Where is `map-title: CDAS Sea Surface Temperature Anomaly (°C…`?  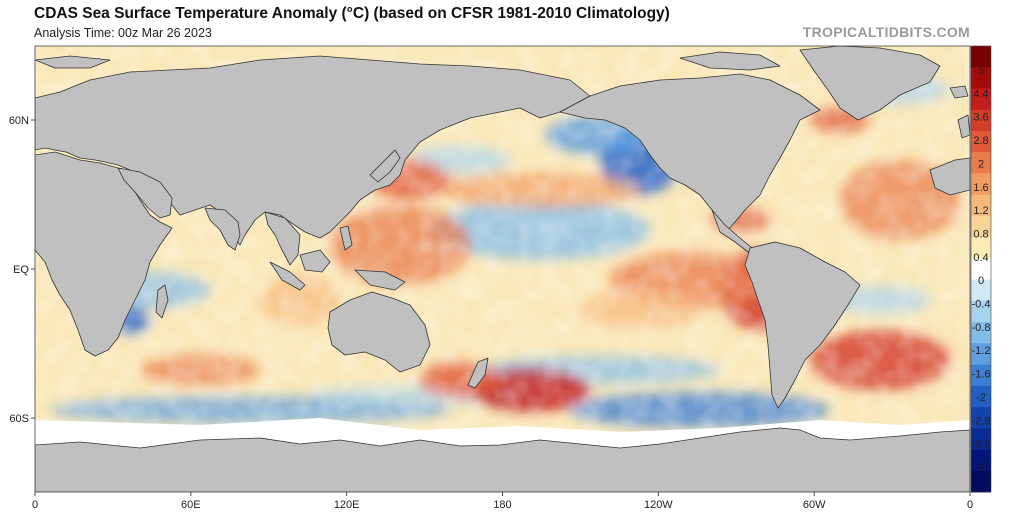 map-title: CDAS Sea Surface Temperature Anomaly (°C… is located at coordinates (352, 13).